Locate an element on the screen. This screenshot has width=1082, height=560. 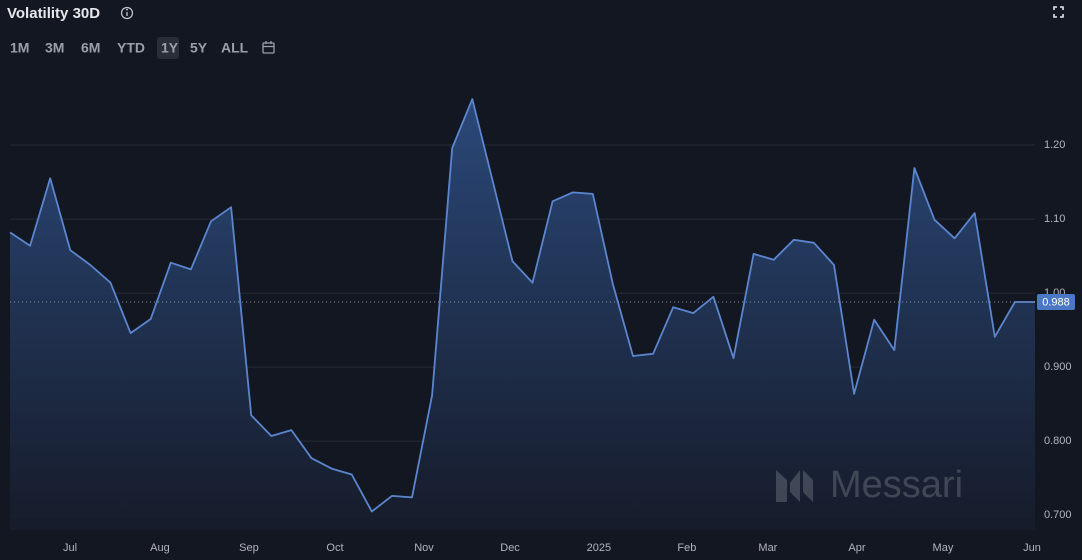
range-buttons: 1M 3M 6M YTD 1Y 5Y ALL is located at coordinates (129, 48).